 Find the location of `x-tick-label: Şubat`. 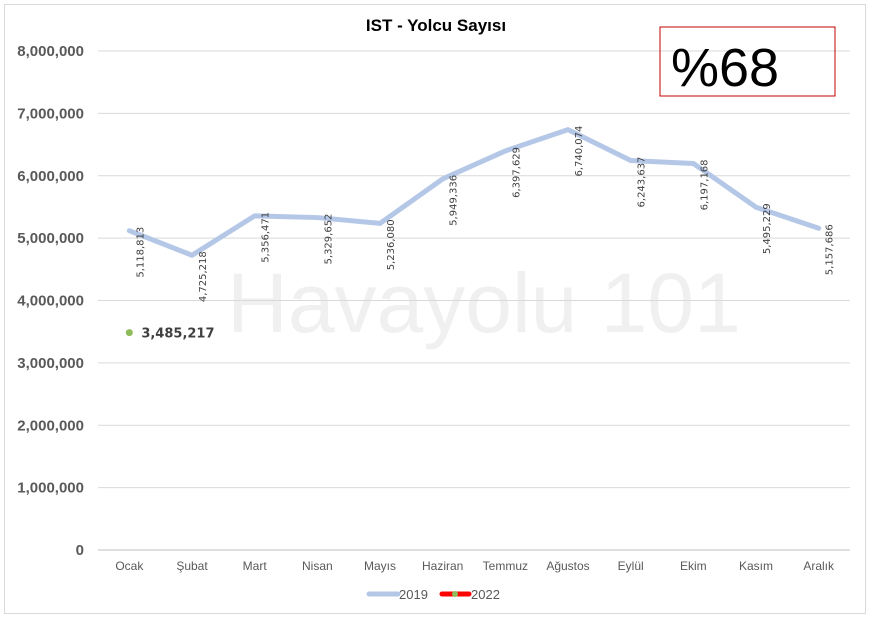

x-tick-label: Şubat is located at coordinates (192, 566).